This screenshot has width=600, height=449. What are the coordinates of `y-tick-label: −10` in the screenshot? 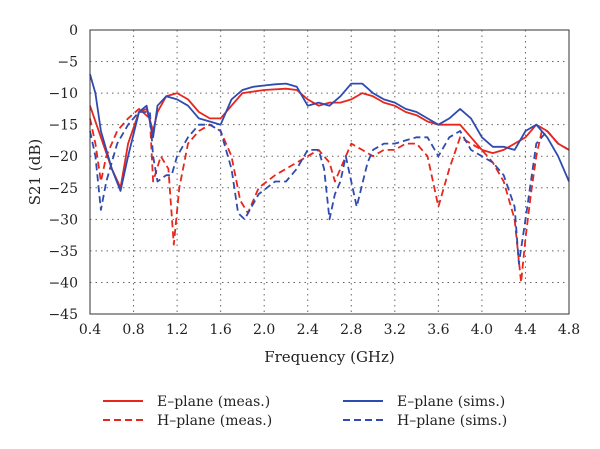 It's located at (63, 94).